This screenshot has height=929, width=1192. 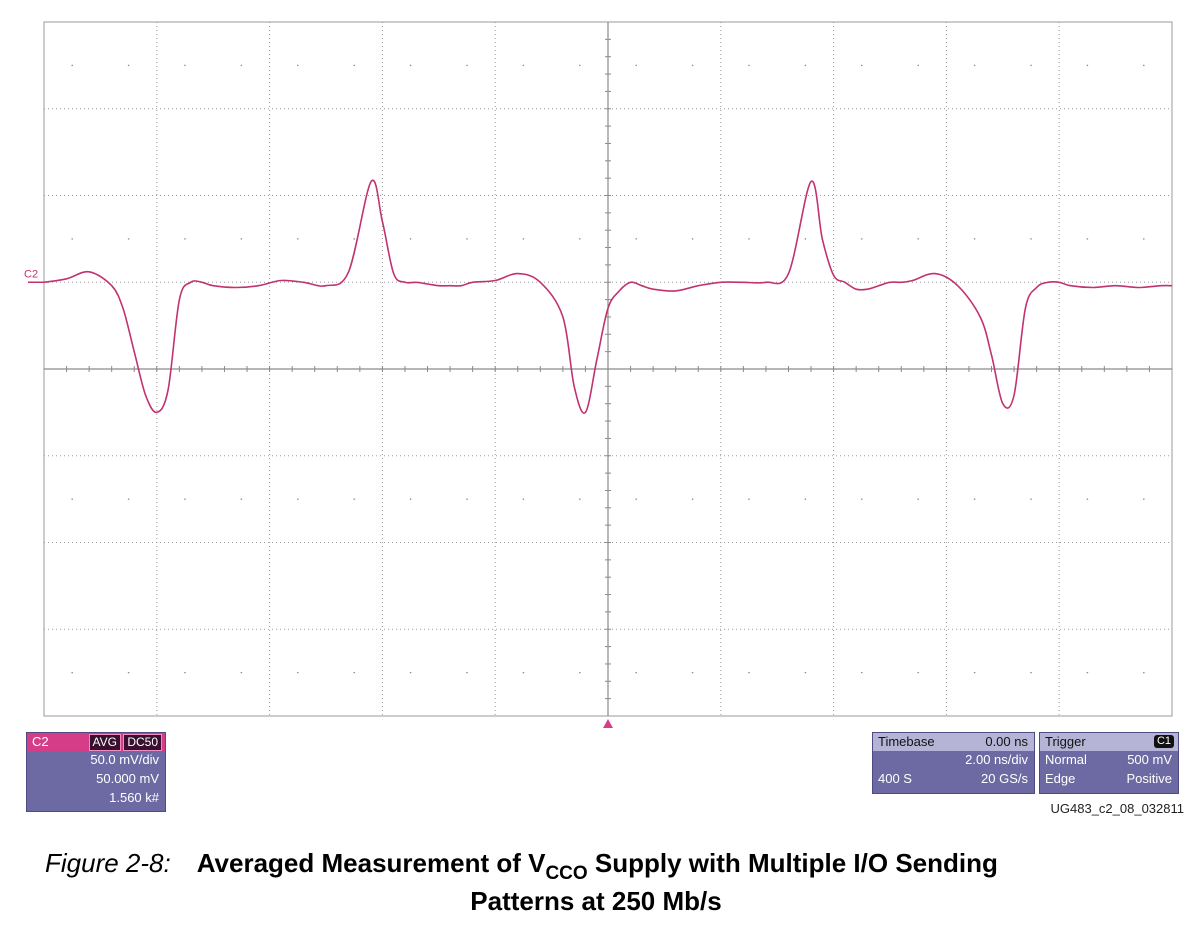 What do you see at coordinates (1109, 742) in the screenshot?
I see `trigger-panel-header: Trigger C1` at bounding box center [1109, 742].